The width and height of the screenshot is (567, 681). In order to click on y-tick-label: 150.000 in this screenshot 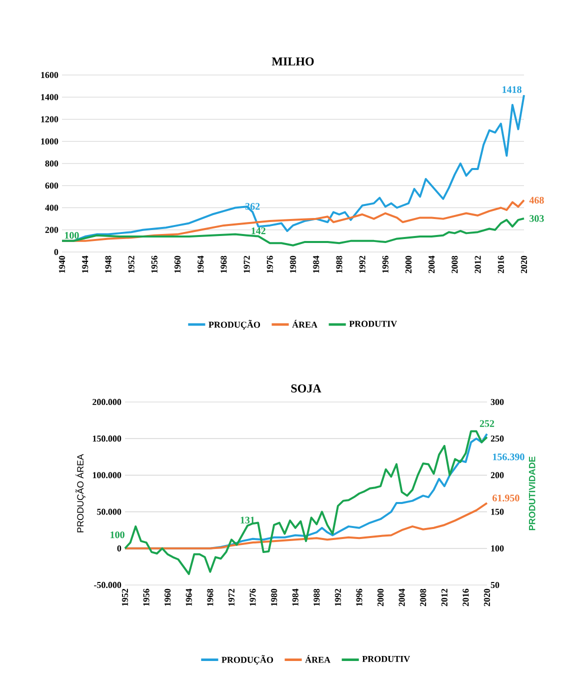, I will do `click(107, 439)`.